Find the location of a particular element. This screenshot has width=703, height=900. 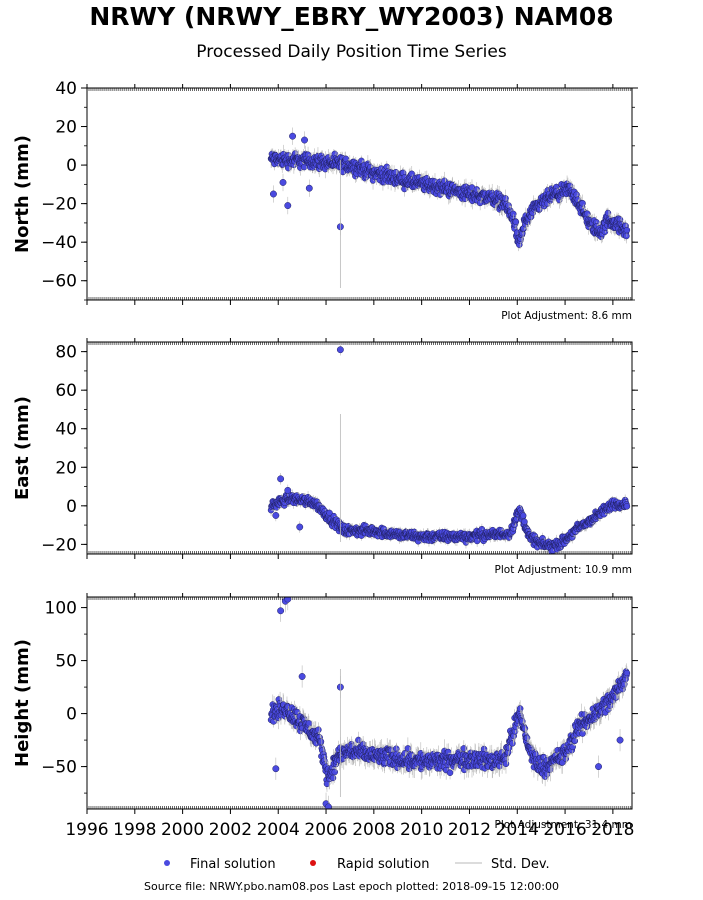

chart-title: NRWY (NRWY_EBRY_WY2003) NAM08 is located at coordinates (351, 16).